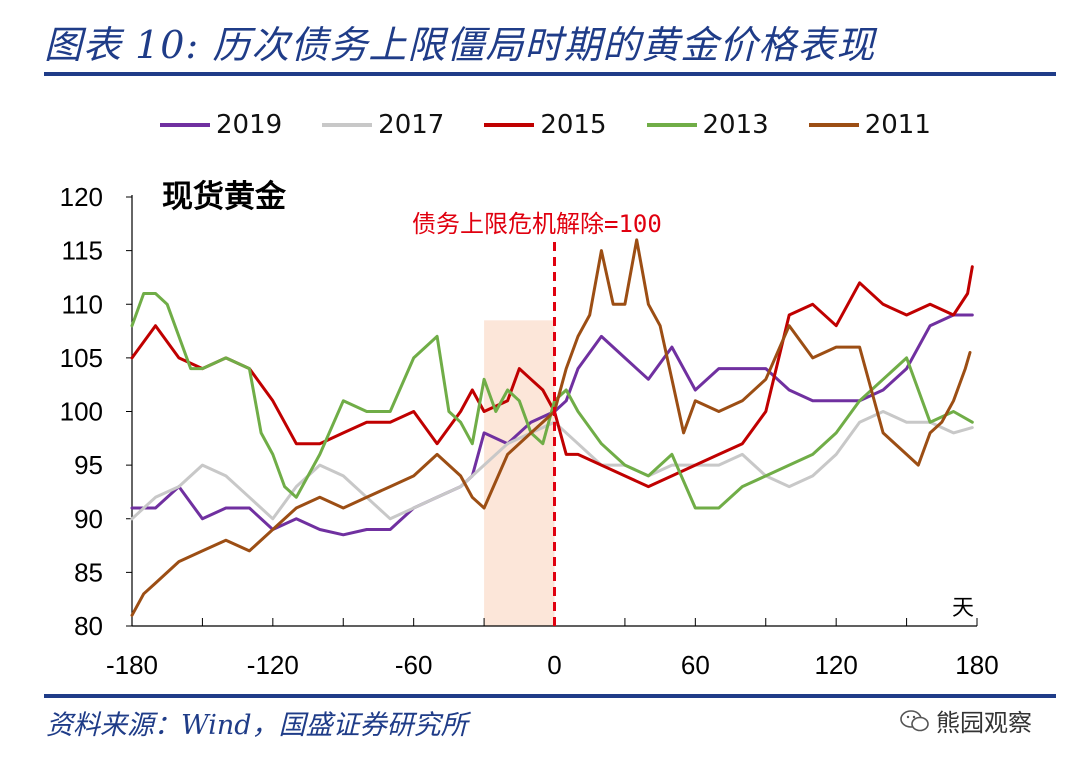  I want to click on legend-item-2015: 2015, so click(545, 125).